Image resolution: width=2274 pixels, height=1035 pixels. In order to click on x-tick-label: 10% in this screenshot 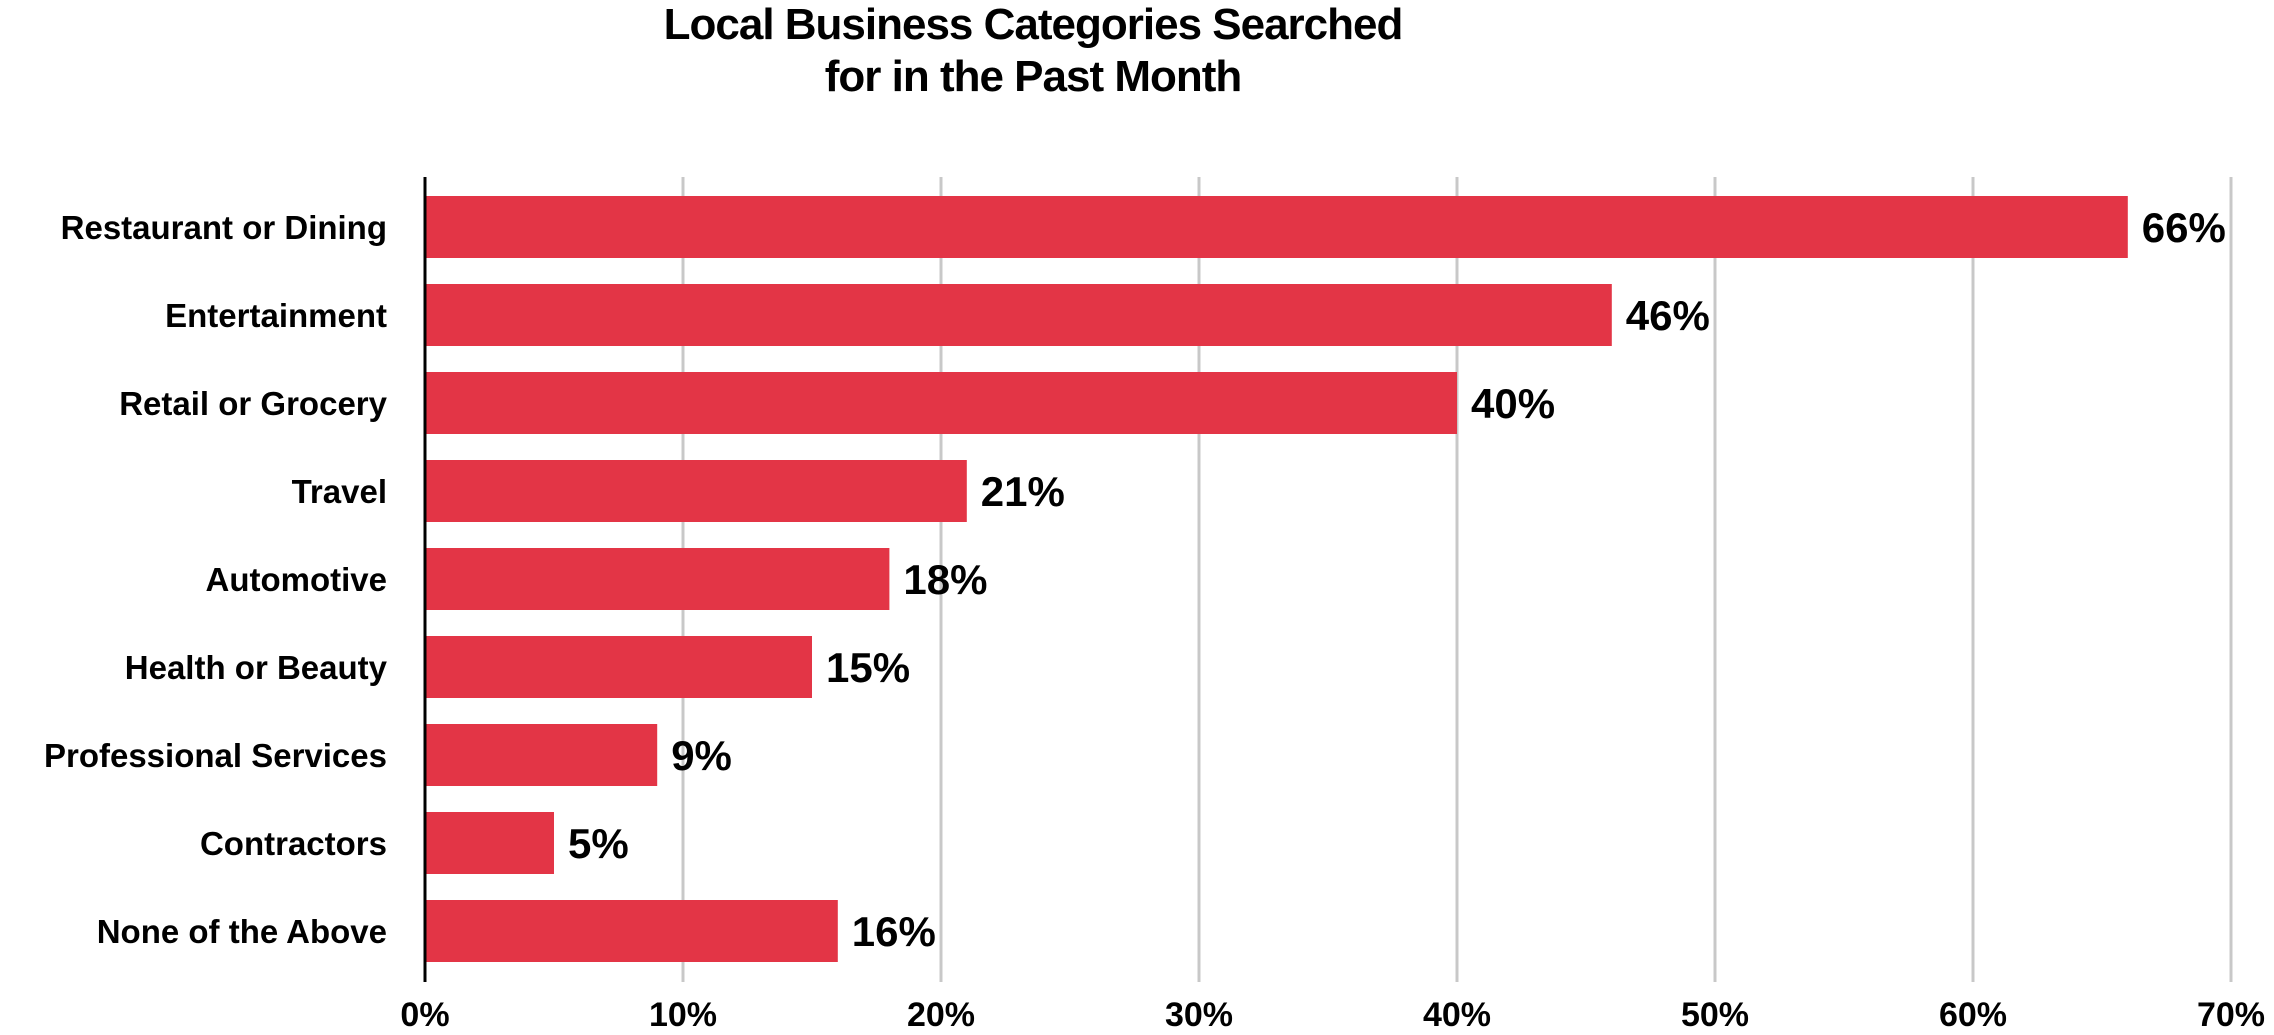, I will do `click(683, 1015)`.